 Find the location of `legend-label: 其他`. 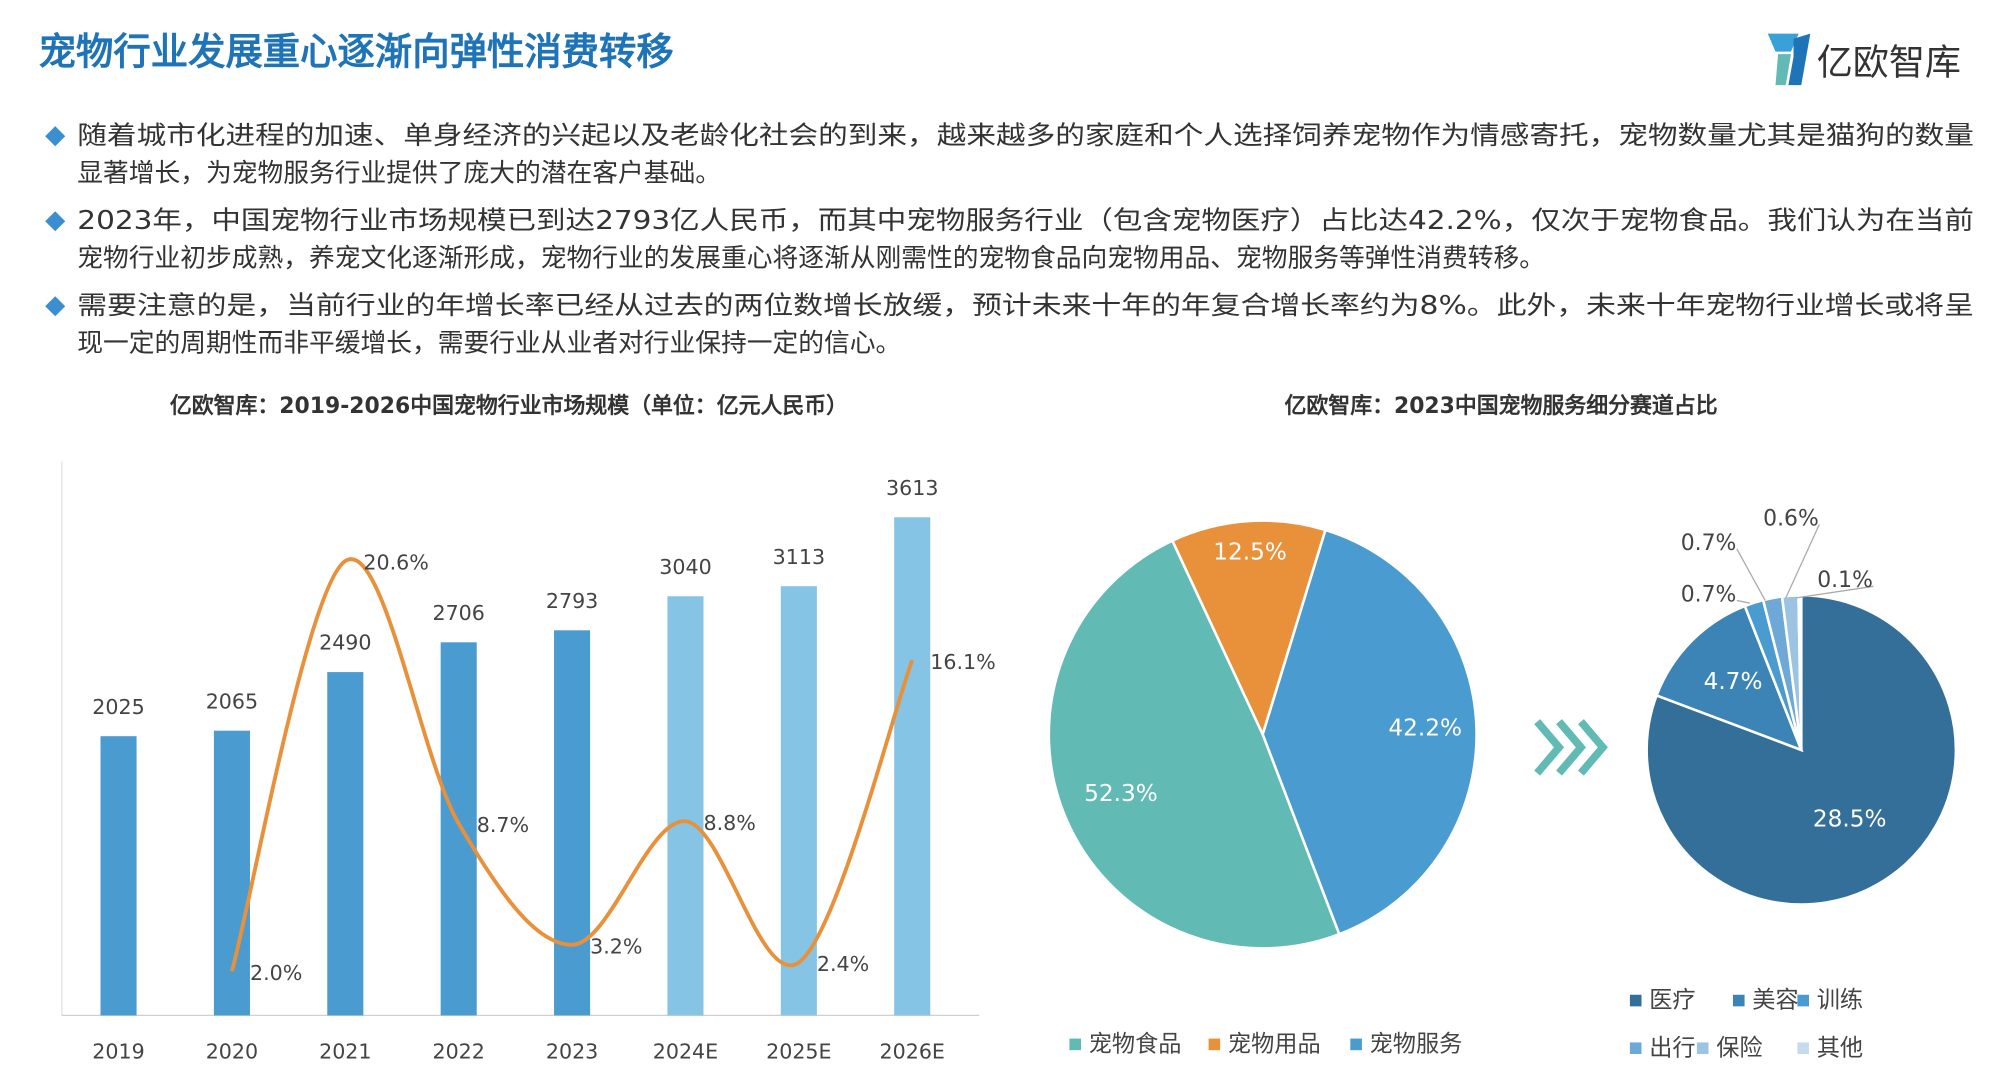

legend-label: 其他 is located at coordinates (1840, 1047).